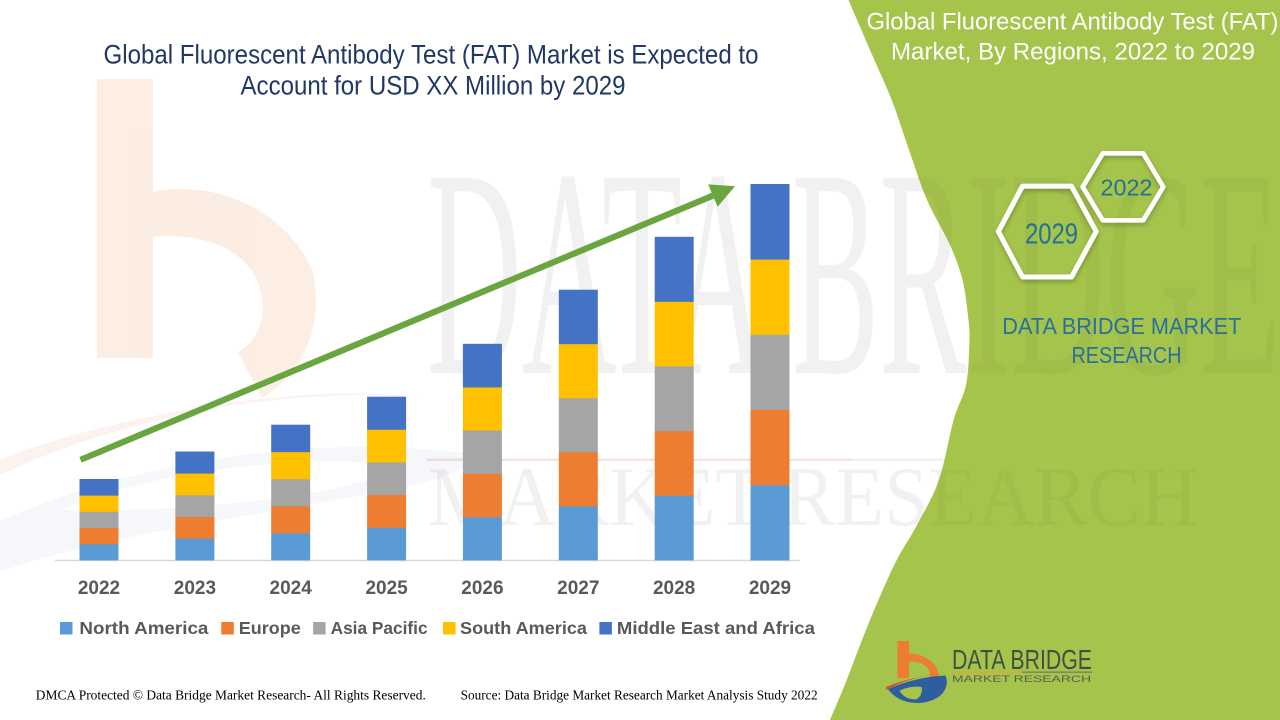  Describe the element at coordinates (1022, 659) in the screenshot. I see `svg-text: DATA BRIDGE` at that location.